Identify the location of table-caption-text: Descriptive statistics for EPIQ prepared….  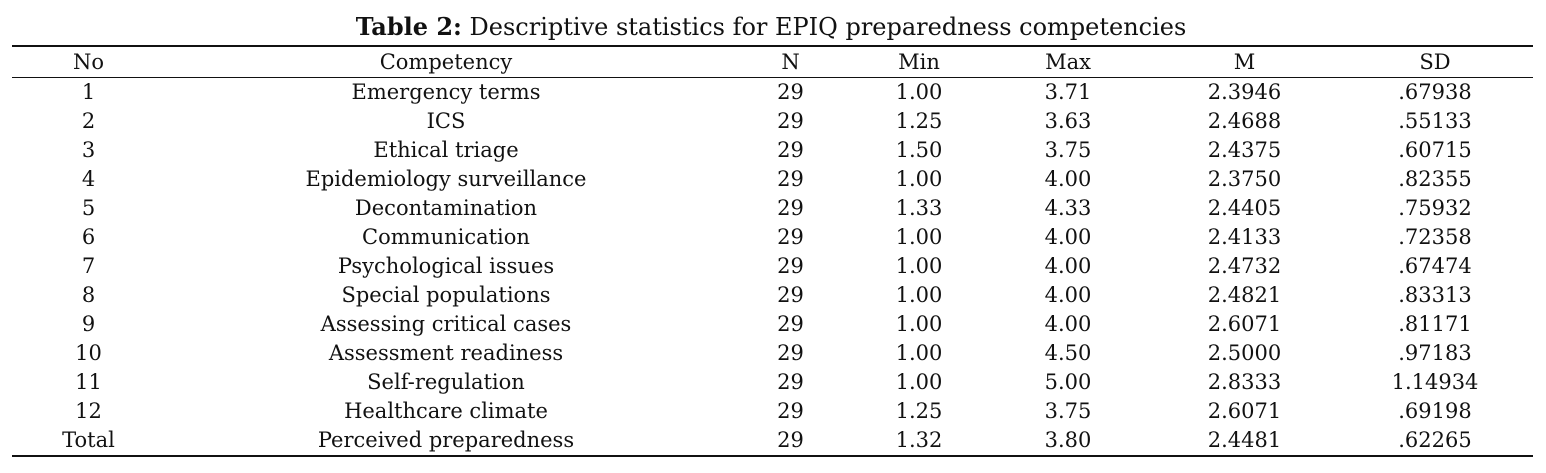
(824, 27).